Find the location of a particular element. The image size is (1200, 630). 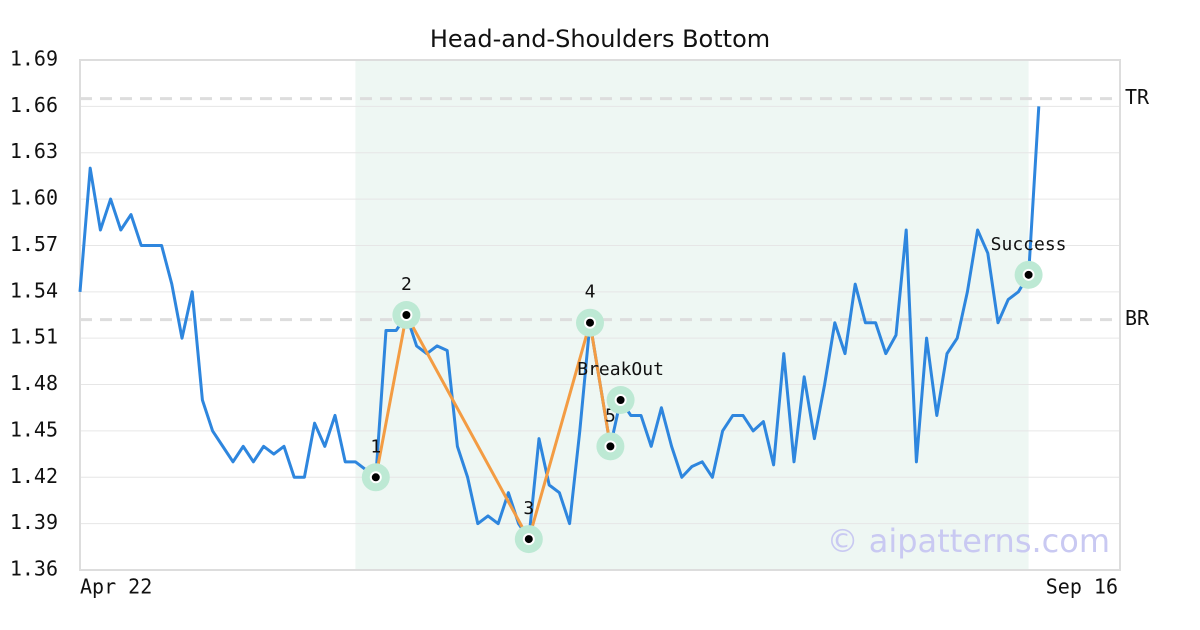

x-axis-start-label: Apr 22 is located at coordinates (116, 587).